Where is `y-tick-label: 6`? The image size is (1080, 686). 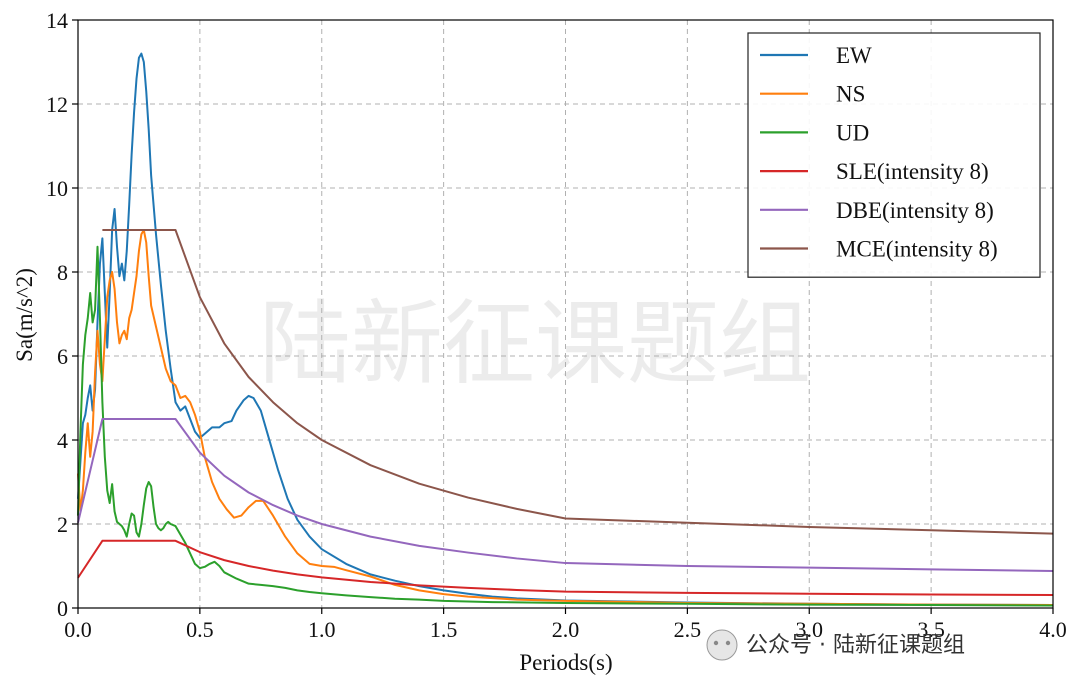
y-tick-label: 6 is located at coordinates (62, 356).